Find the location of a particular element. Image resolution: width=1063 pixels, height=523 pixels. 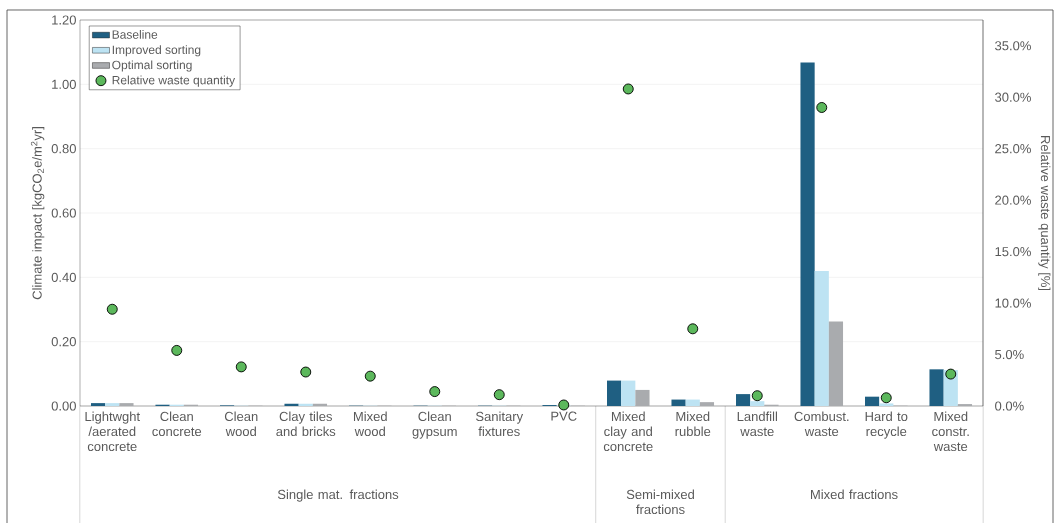

y-tick-label: 0.60 is located at coordinates (63, 213).